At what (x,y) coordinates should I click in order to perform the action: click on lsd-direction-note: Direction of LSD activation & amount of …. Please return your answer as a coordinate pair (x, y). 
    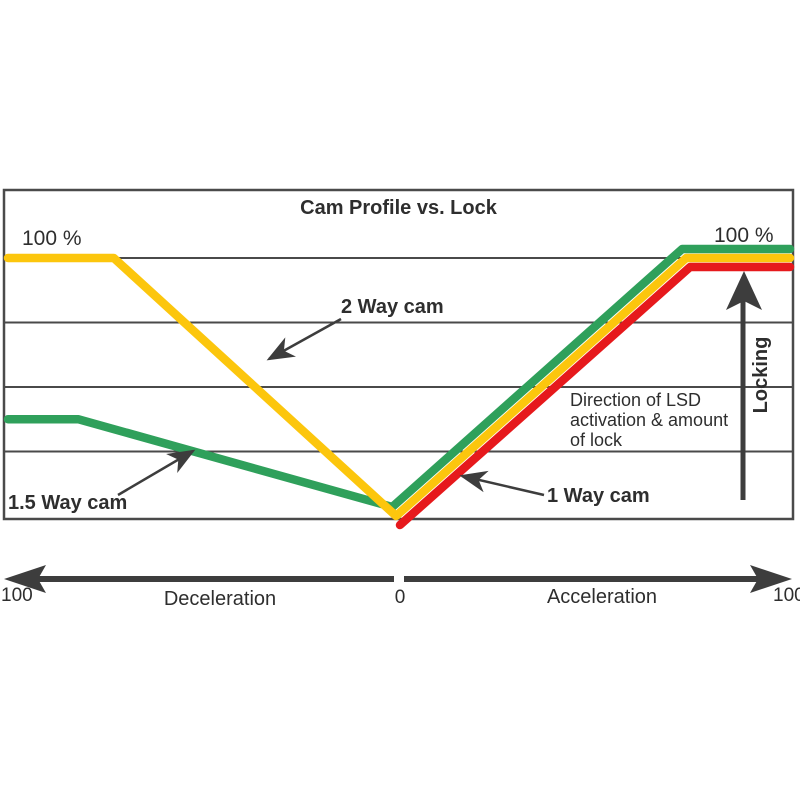
    Looking at the image, I should click on (649, 420).